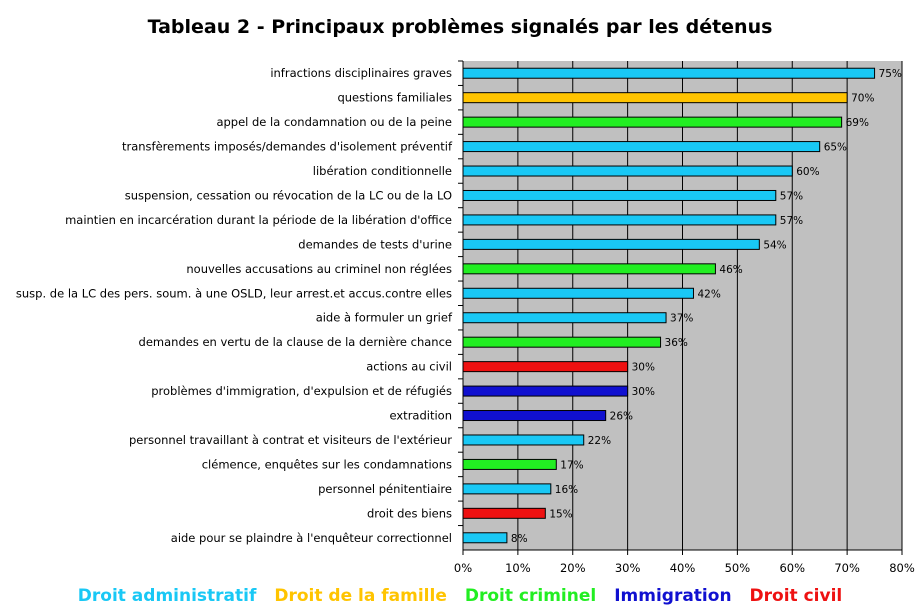 This screenshot has width=920, height=607. Describe the element at coordinates (360, 596) in the screenshot. I see `legend-item: Droit de la famille` at that location.